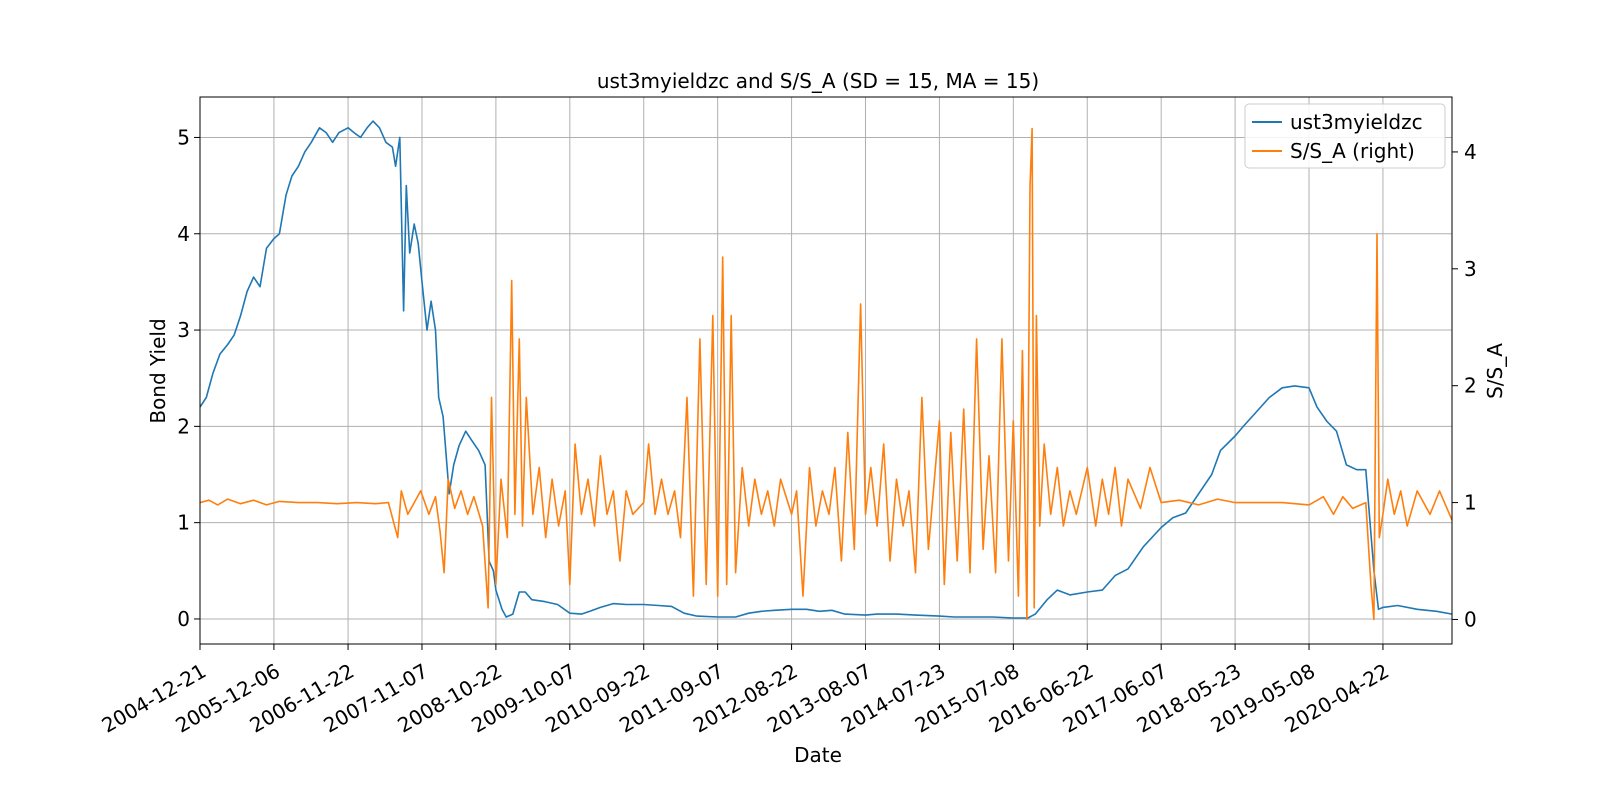 This screenshot has width=1600, height=800. Describe the element at coordinates (183, 426) in the screenshot. I see `y-tick-label-left: 2` at that location.